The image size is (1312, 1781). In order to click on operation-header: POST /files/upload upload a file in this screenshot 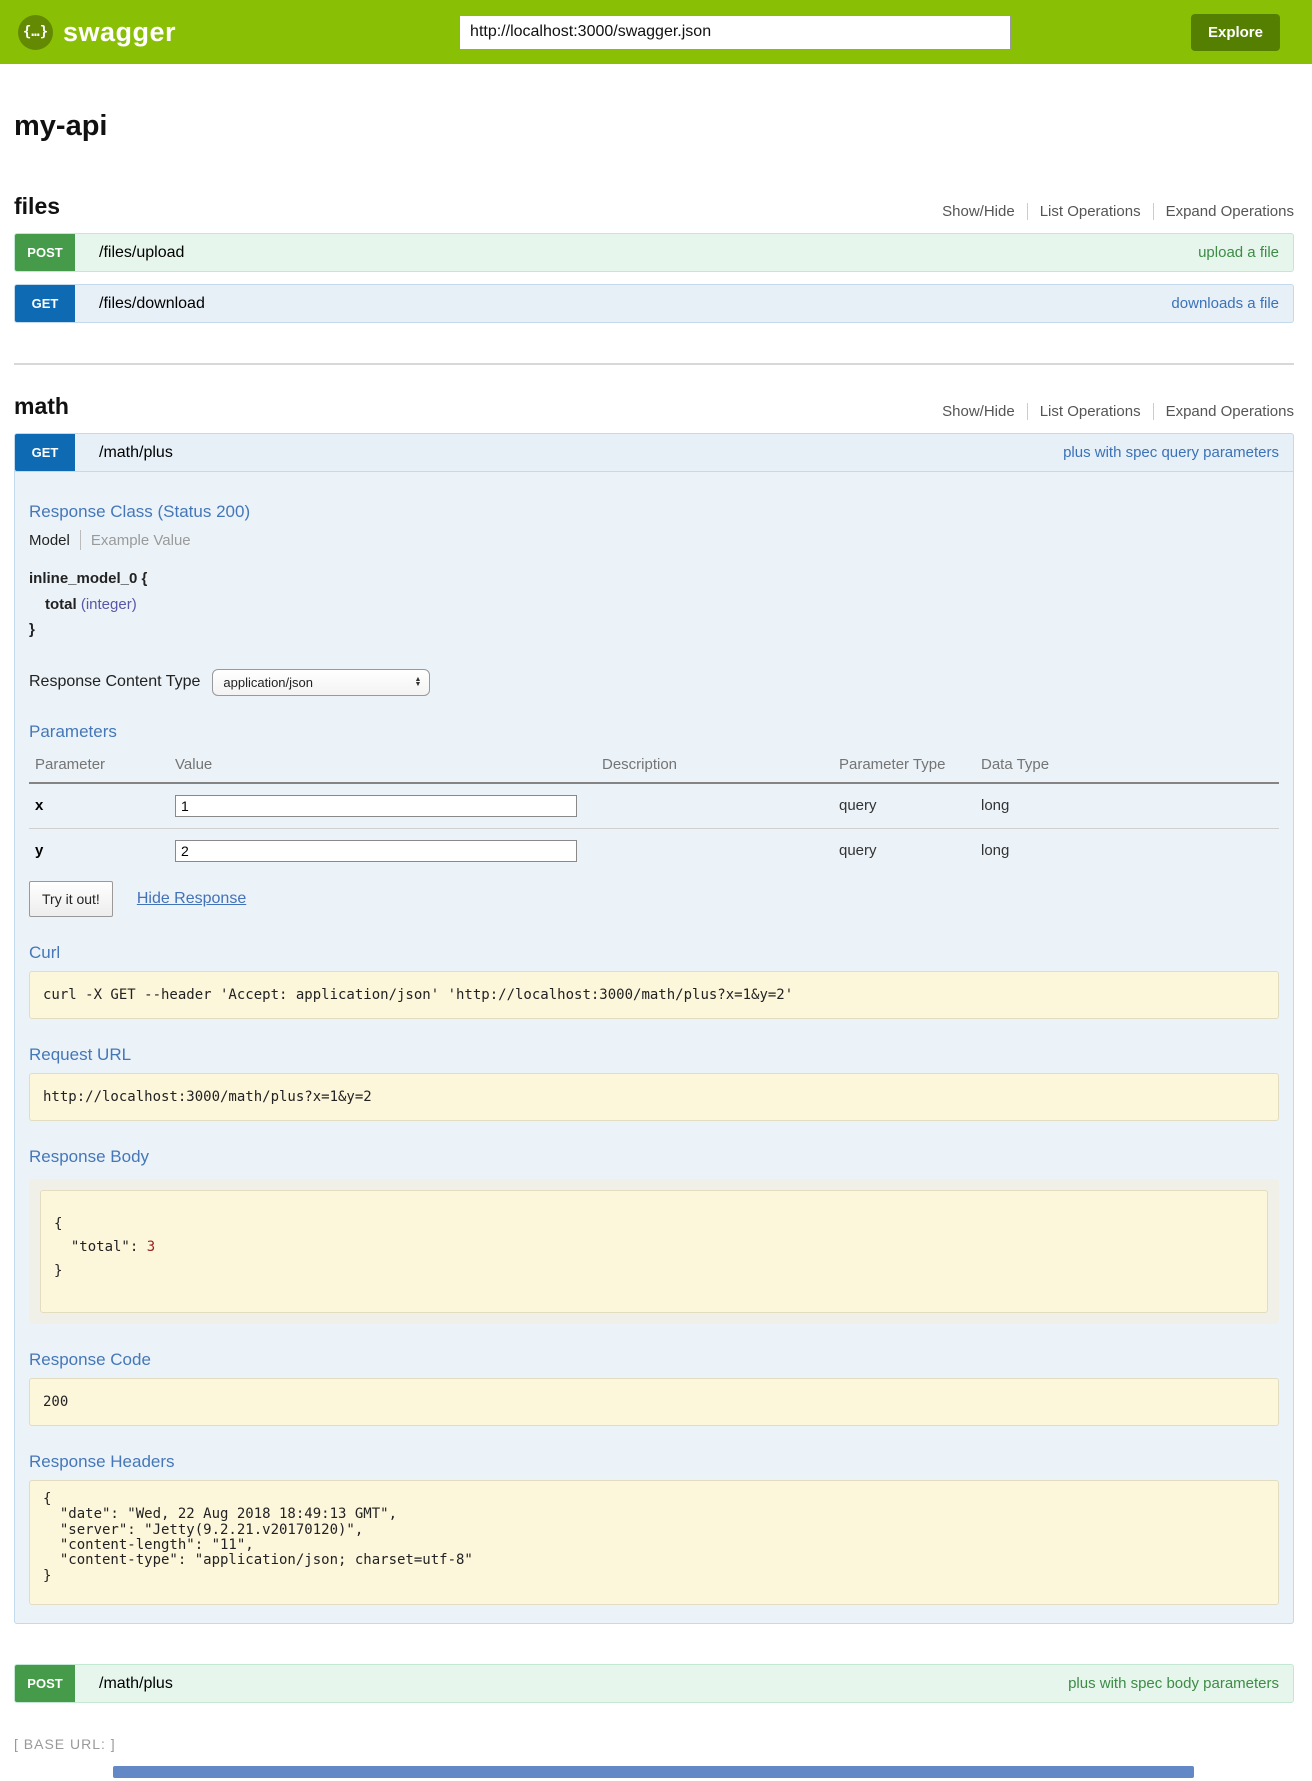, I will do `click(654, 252)`.